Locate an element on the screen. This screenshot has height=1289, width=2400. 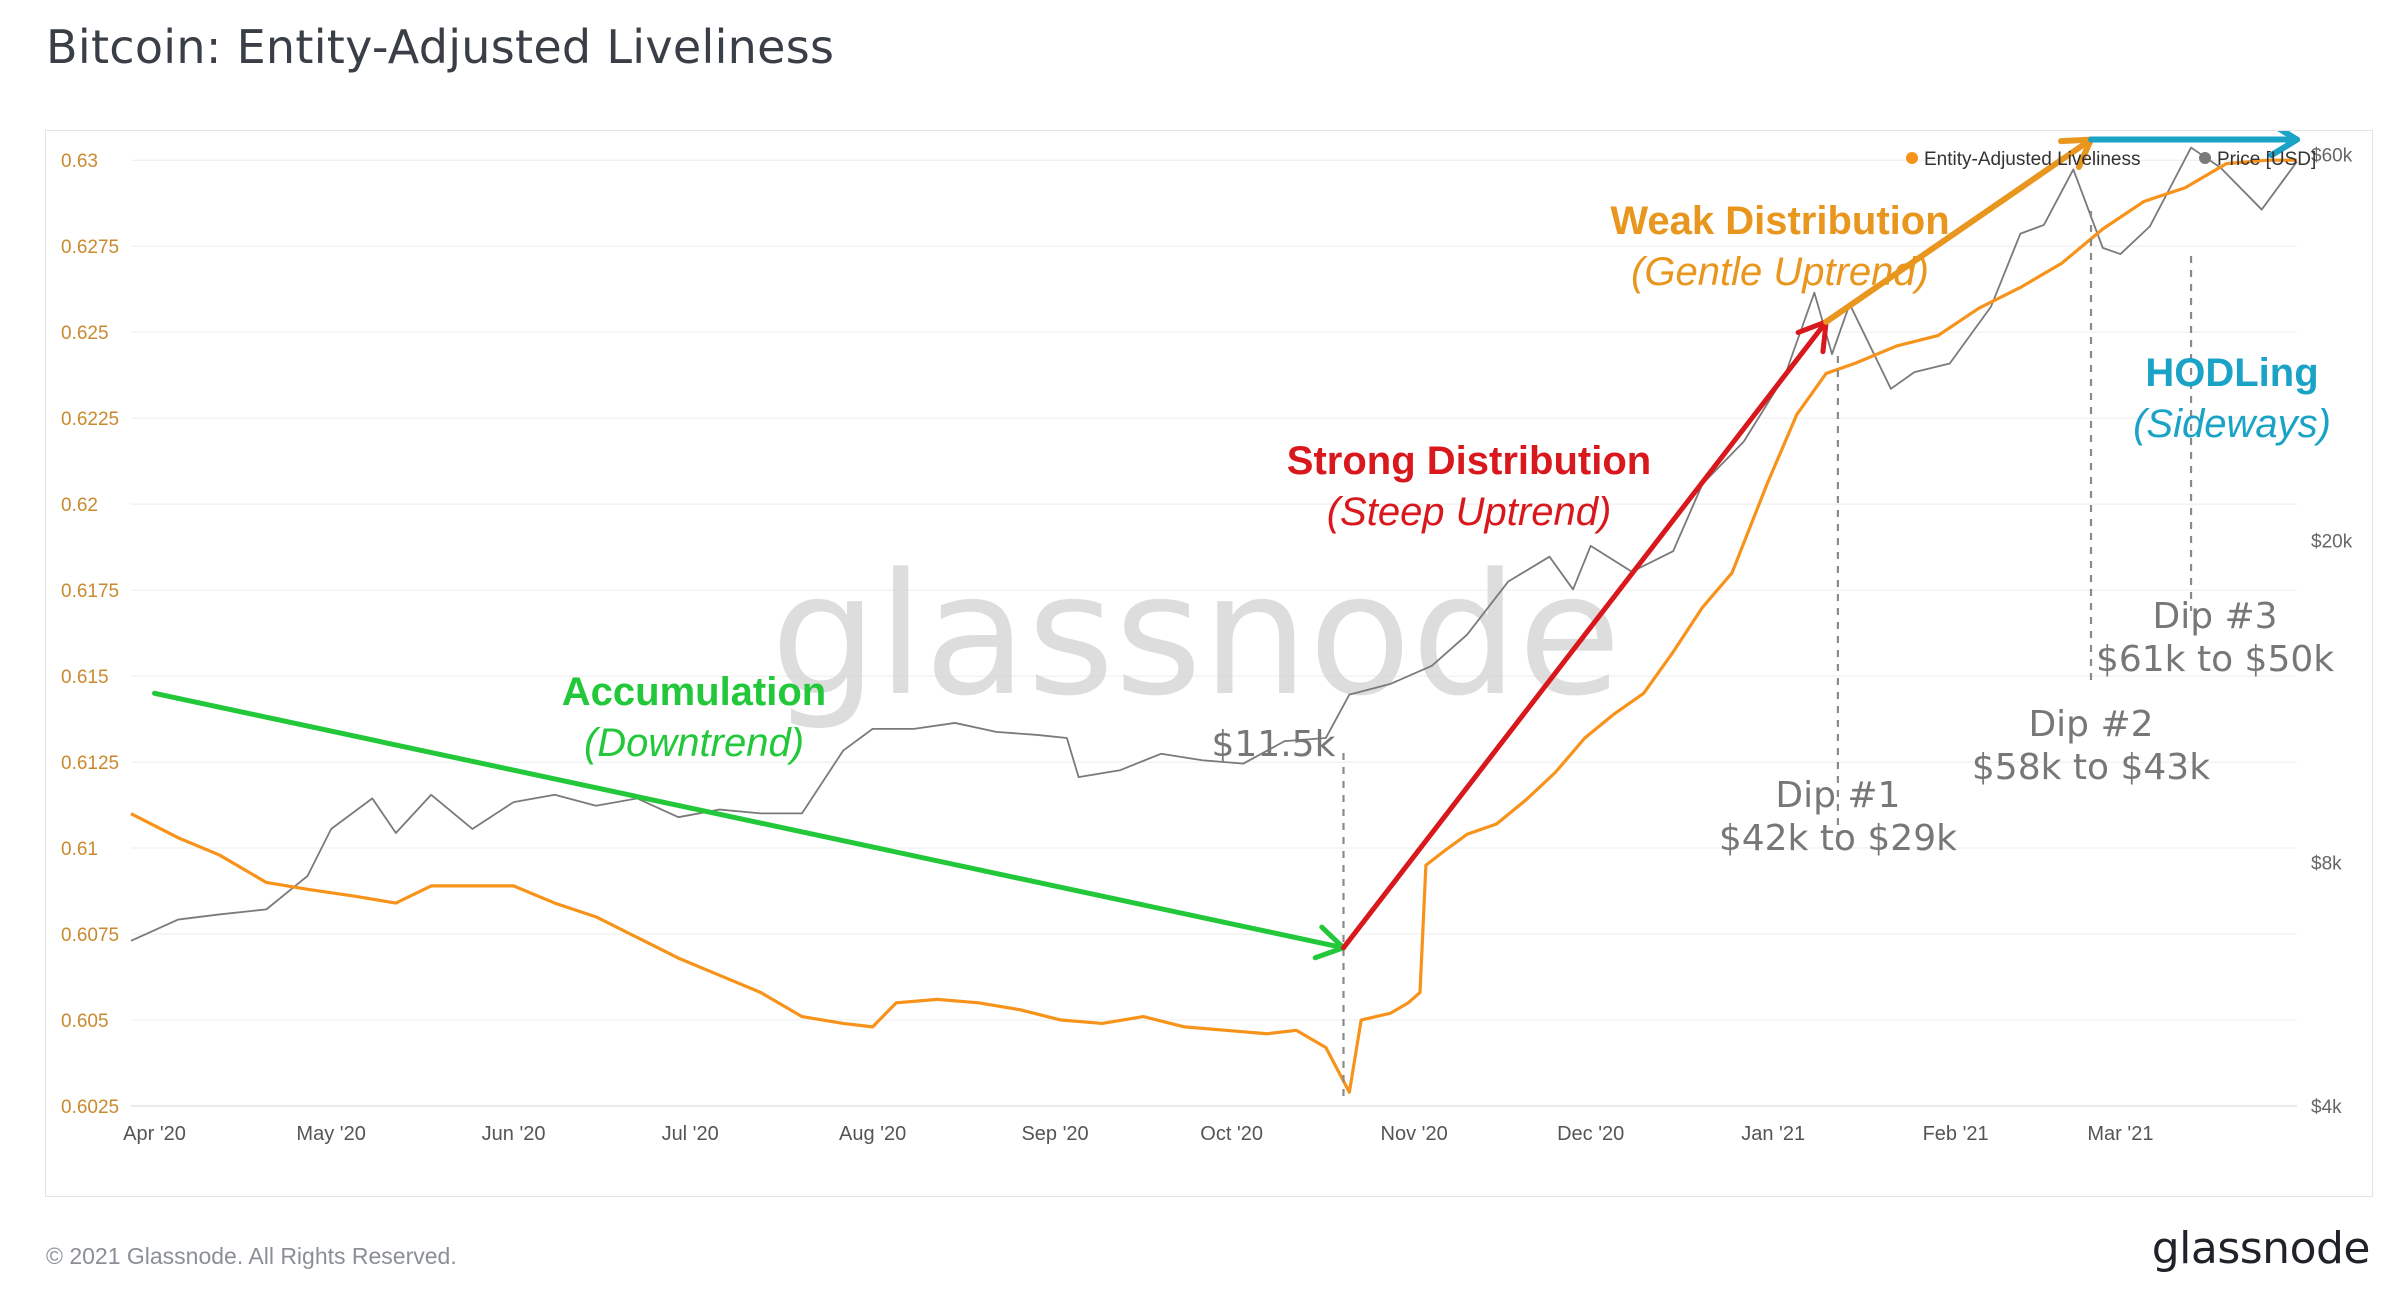
accumulation-arrow-line is located at coordinates (749, 820).